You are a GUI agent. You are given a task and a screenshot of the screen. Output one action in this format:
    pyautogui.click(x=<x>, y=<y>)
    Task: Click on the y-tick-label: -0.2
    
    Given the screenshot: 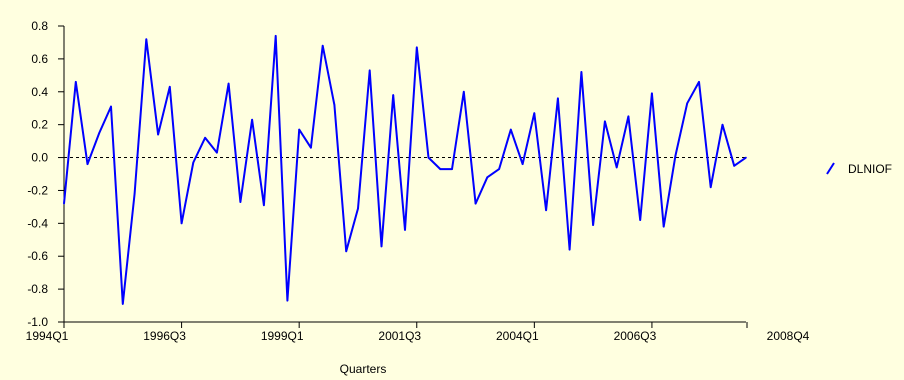 What is the action you would take?
    pyautogui.click(x=37, y=190)
    